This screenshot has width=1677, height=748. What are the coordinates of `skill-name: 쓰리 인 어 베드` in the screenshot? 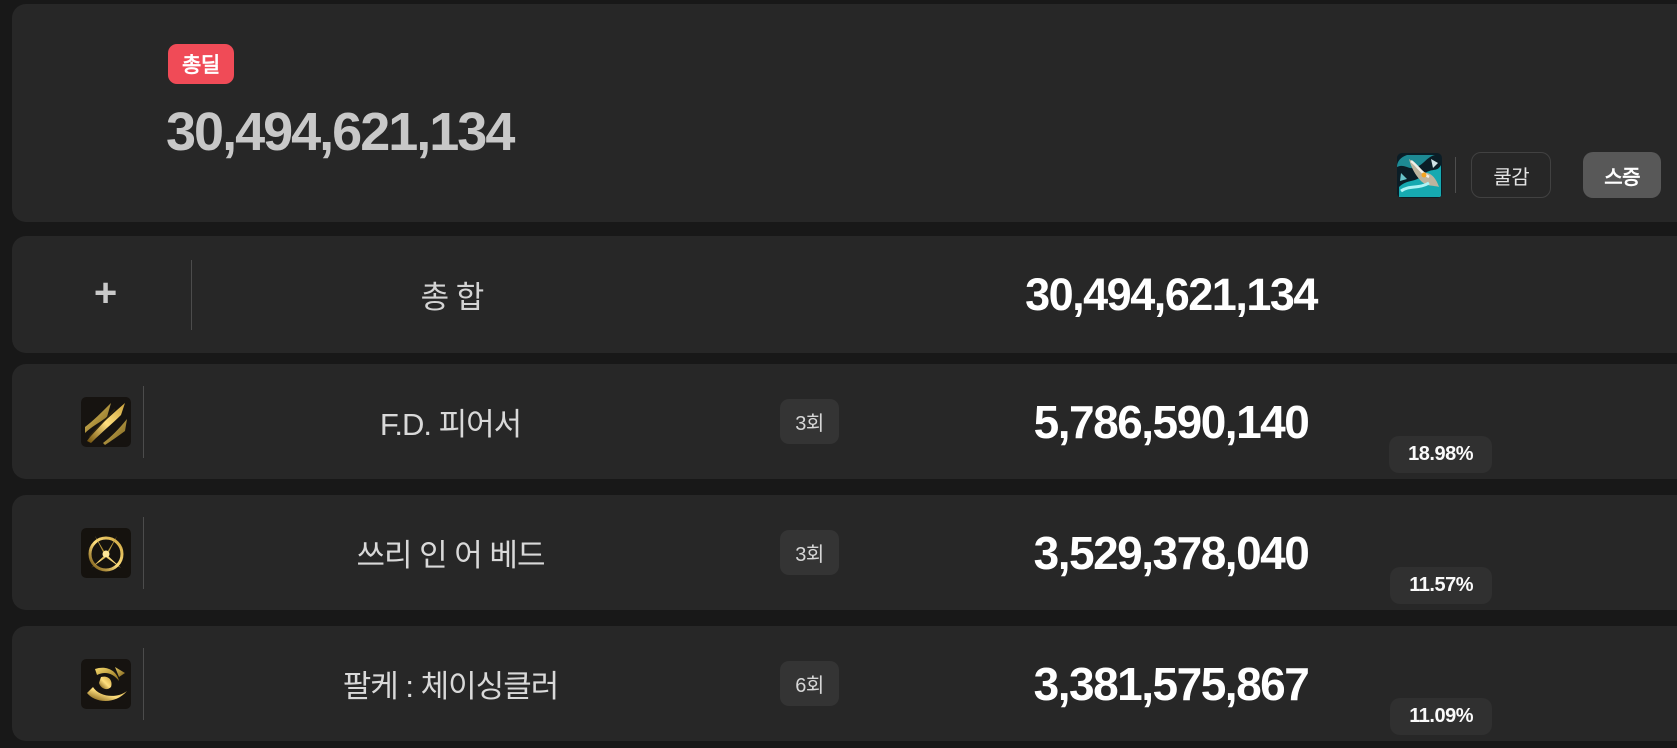 It's located at (451, 555).